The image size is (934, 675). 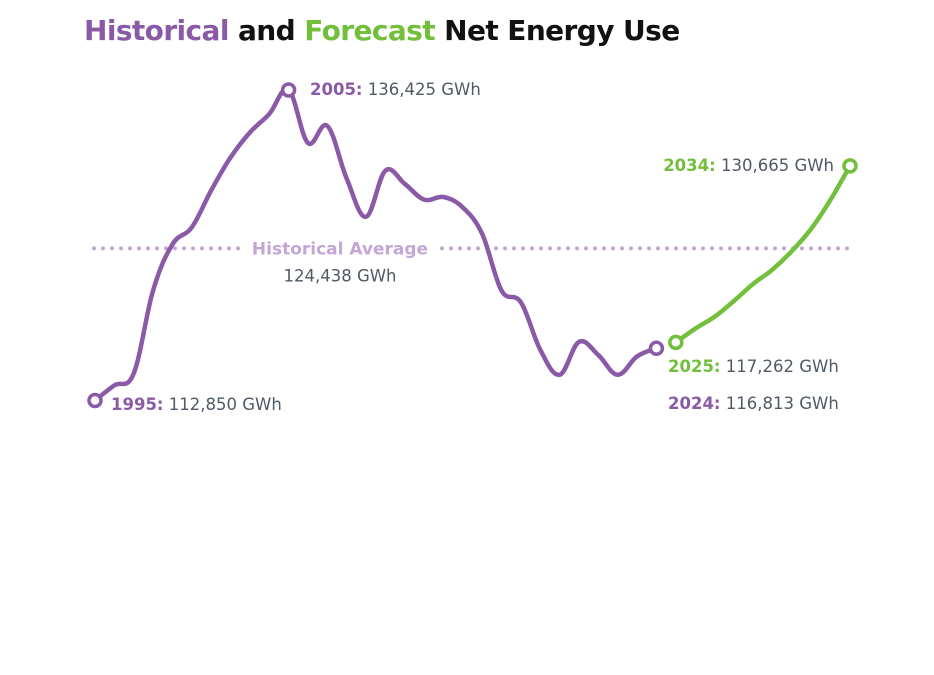 I want to click on annotation-1995: 1995: 112,850 GWh, so click(x=196, y=404).